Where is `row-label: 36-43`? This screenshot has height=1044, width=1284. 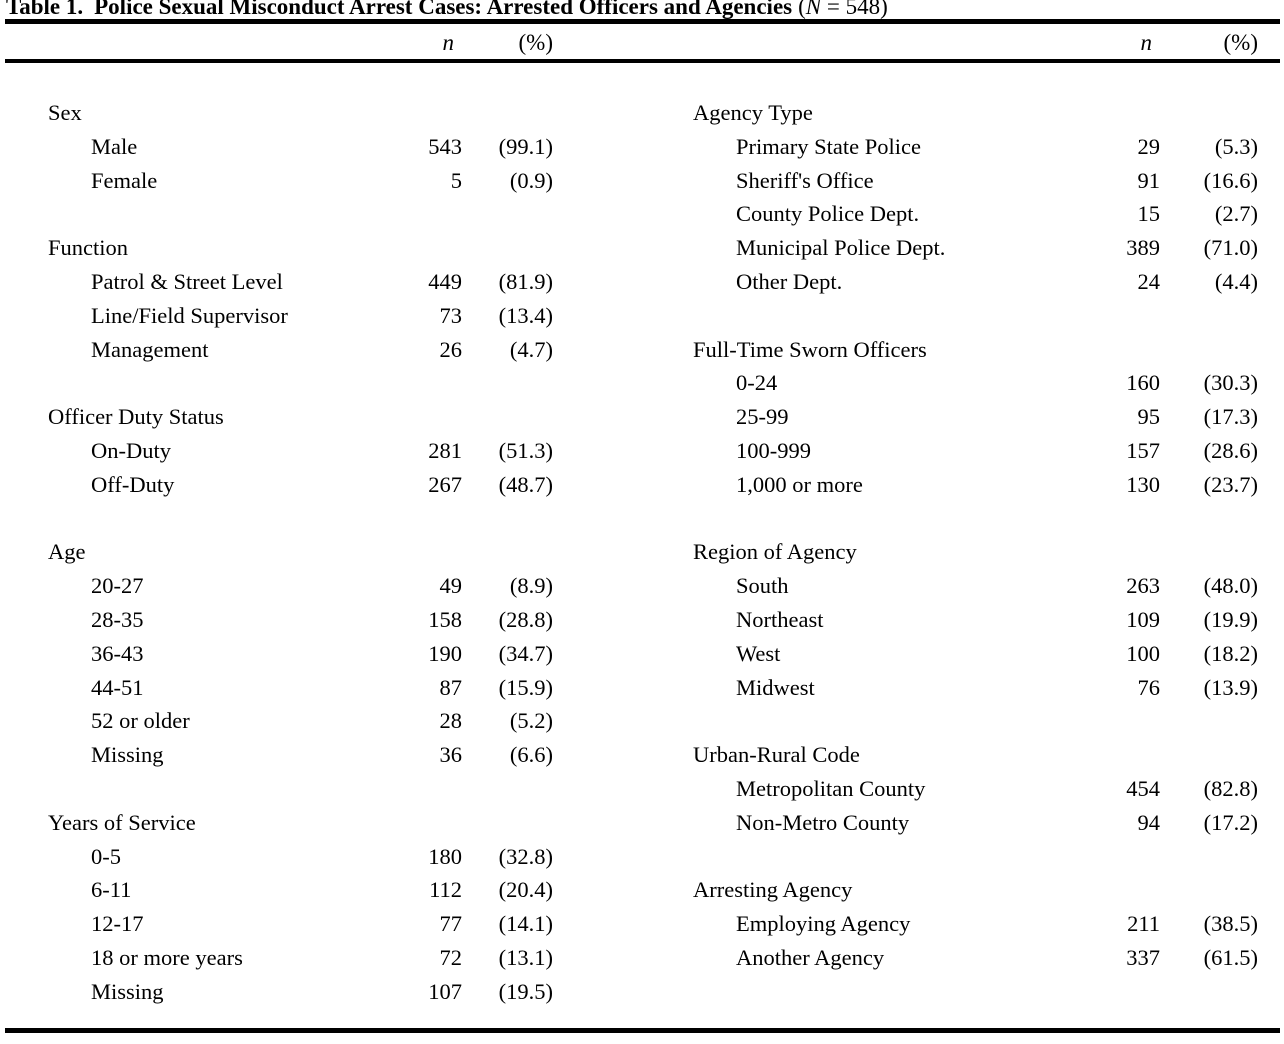
row-label: 36-43 is located at coordinates (117, 653).